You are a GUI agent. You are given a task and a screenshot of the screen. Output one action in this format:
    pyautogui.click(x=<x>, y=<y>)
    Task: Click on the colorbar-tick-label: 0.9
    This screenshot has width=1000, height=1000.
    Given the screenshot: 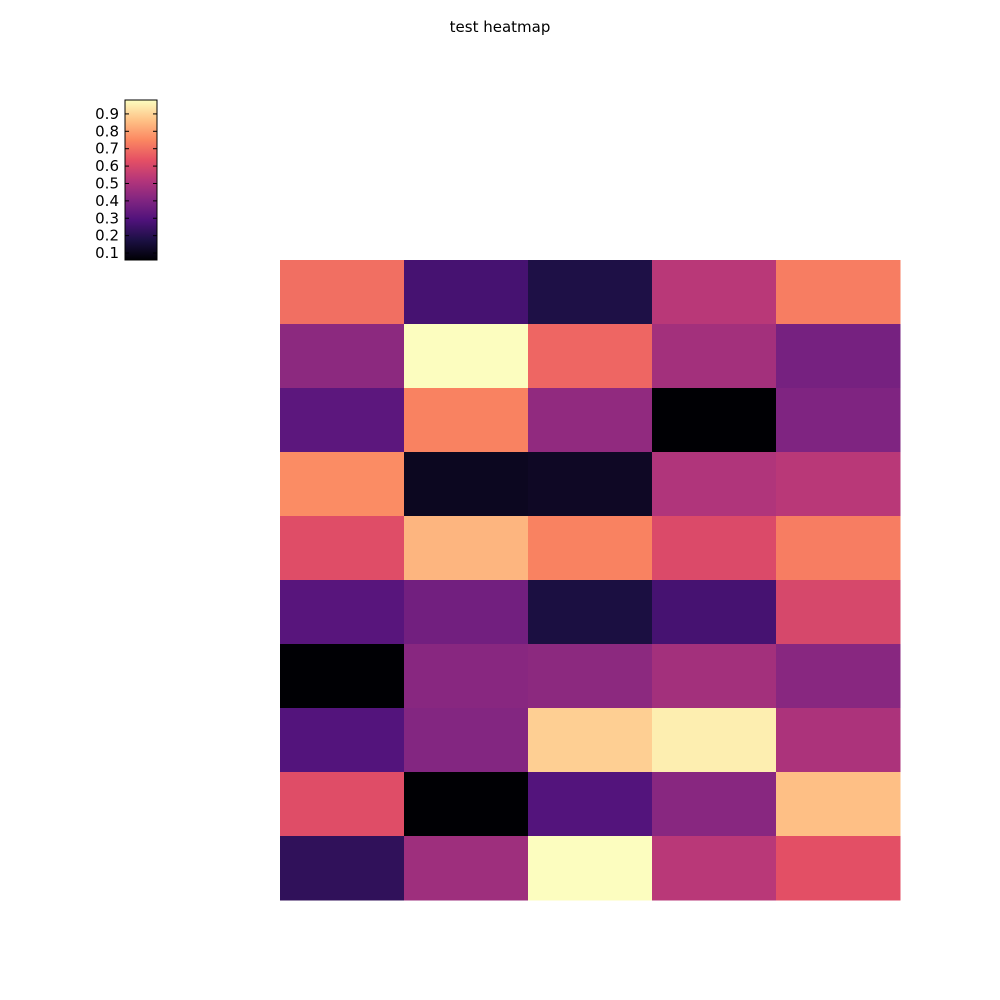 What is the action you would take?
    pyautogui.click(x=107, y=114)
    